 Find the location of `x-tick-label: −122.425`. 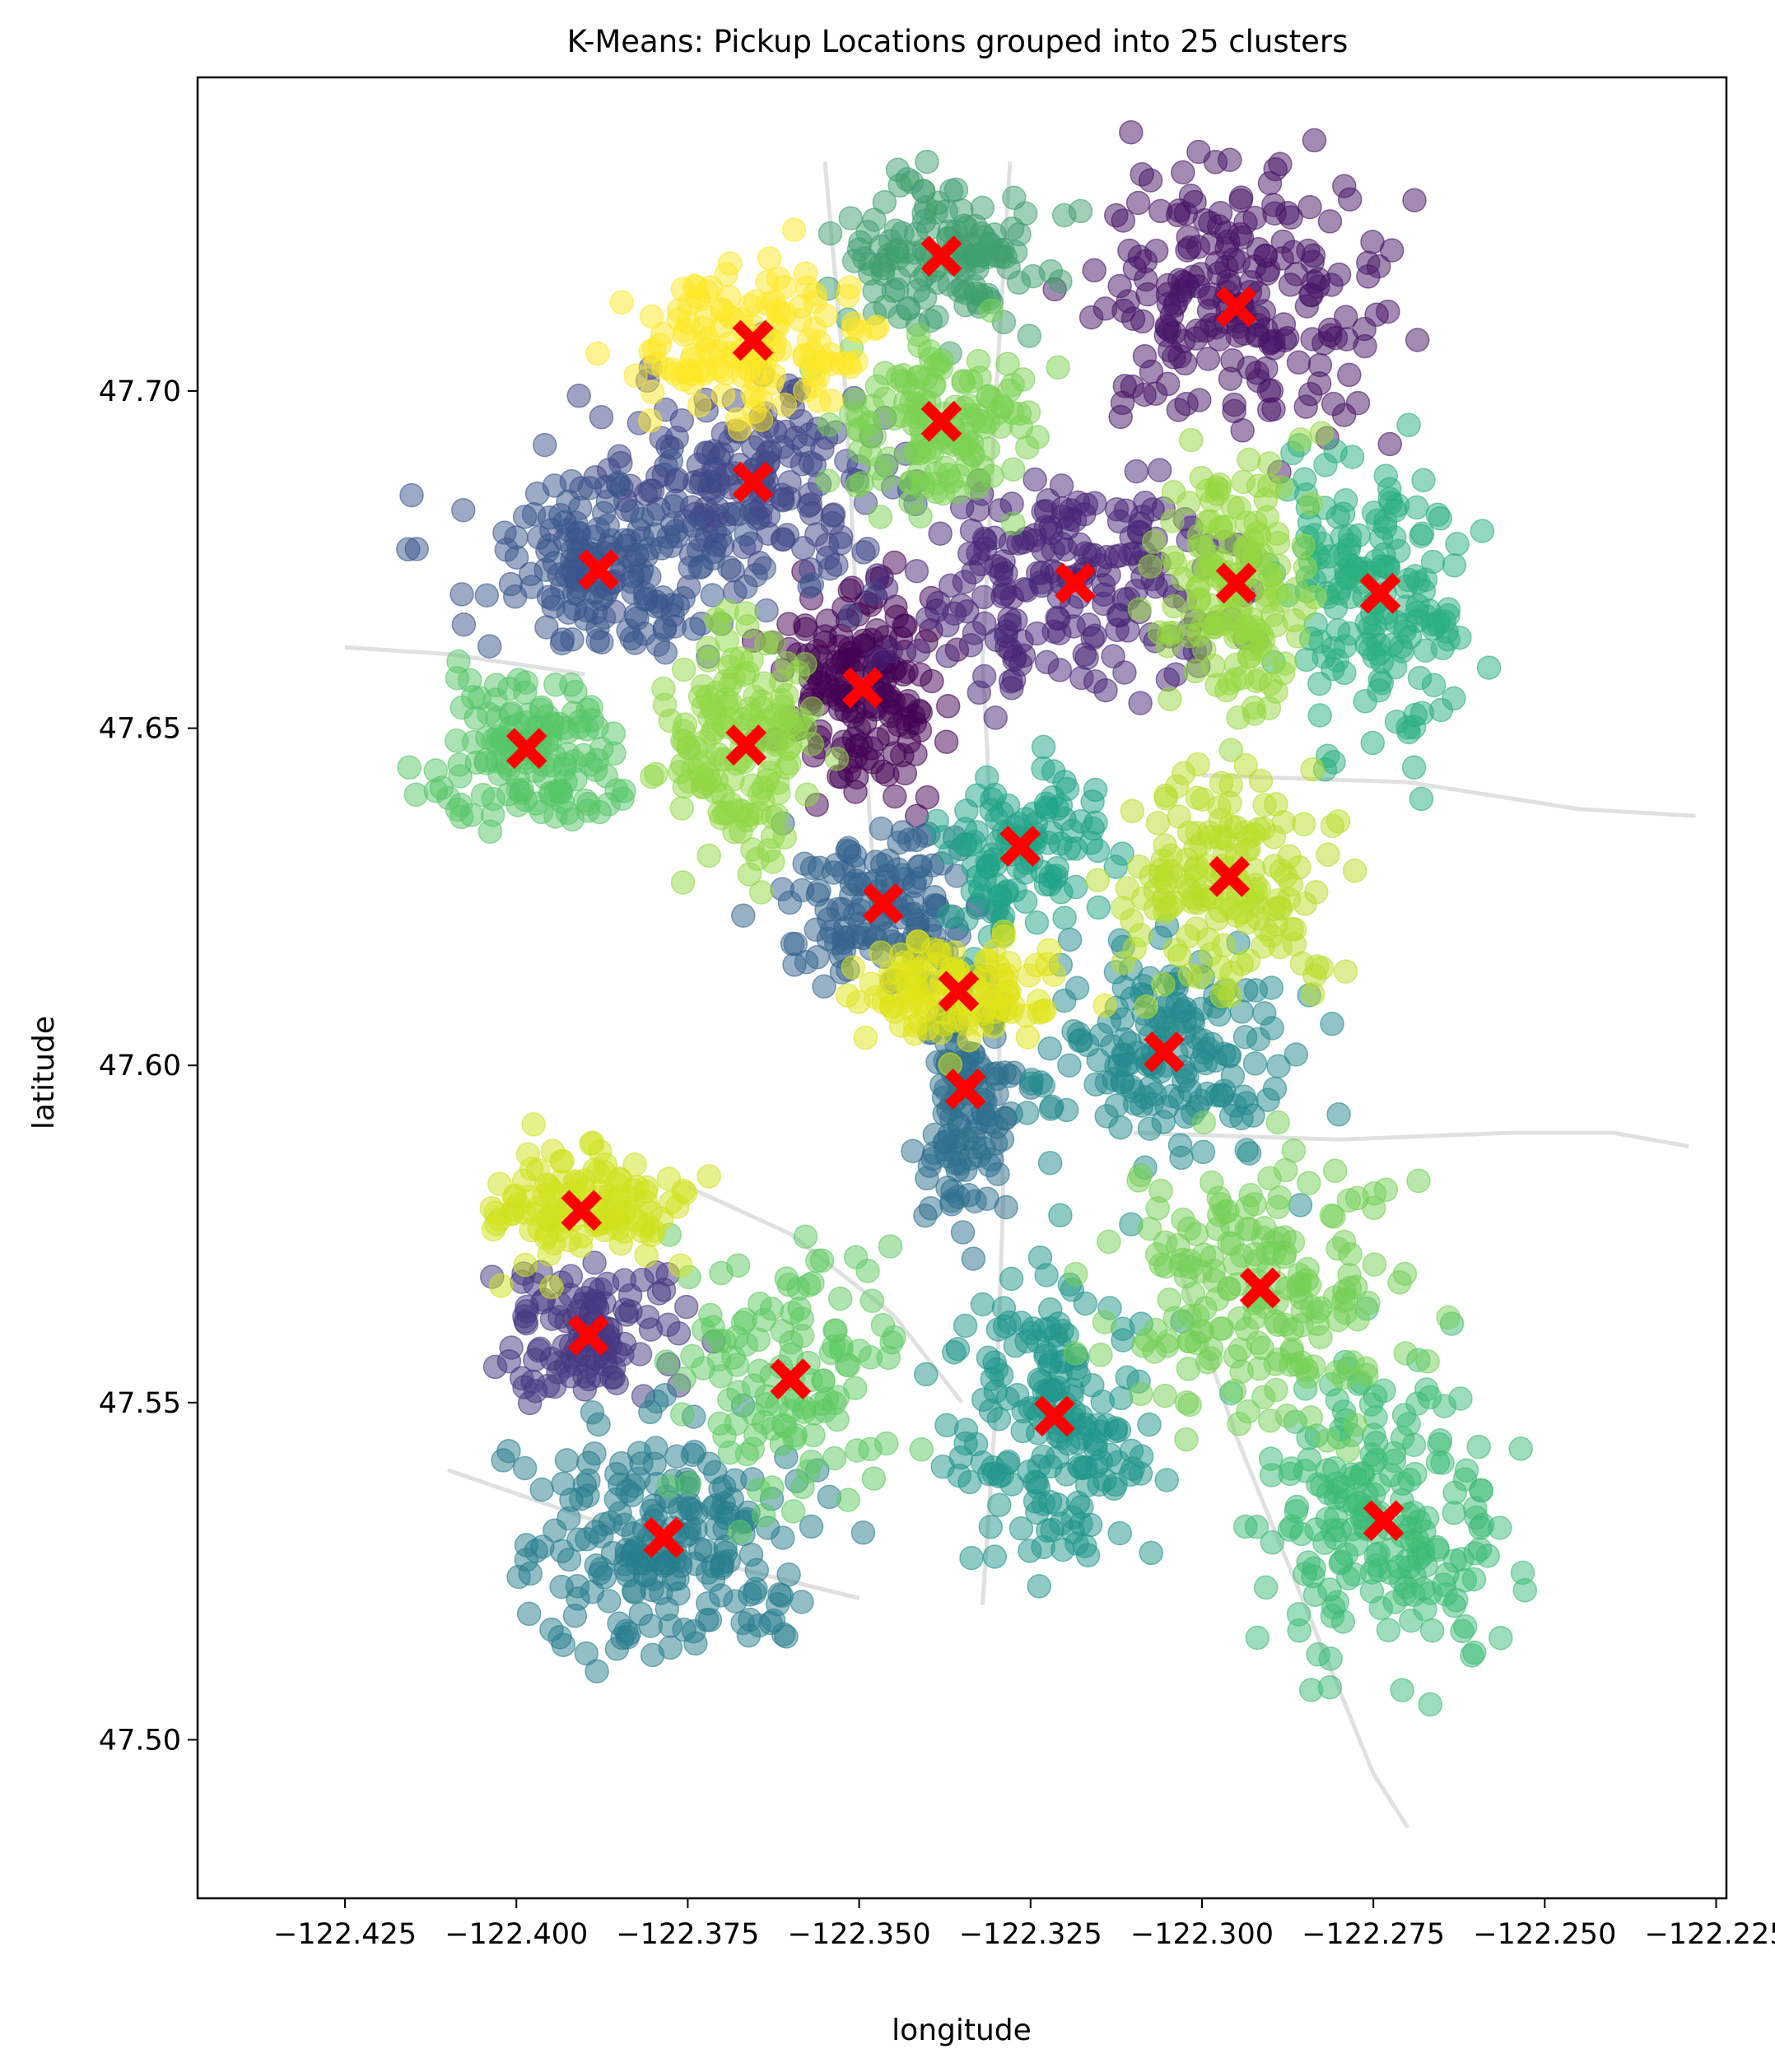

x-tick-label: −122.425 is located at coordinates (345, 1934).